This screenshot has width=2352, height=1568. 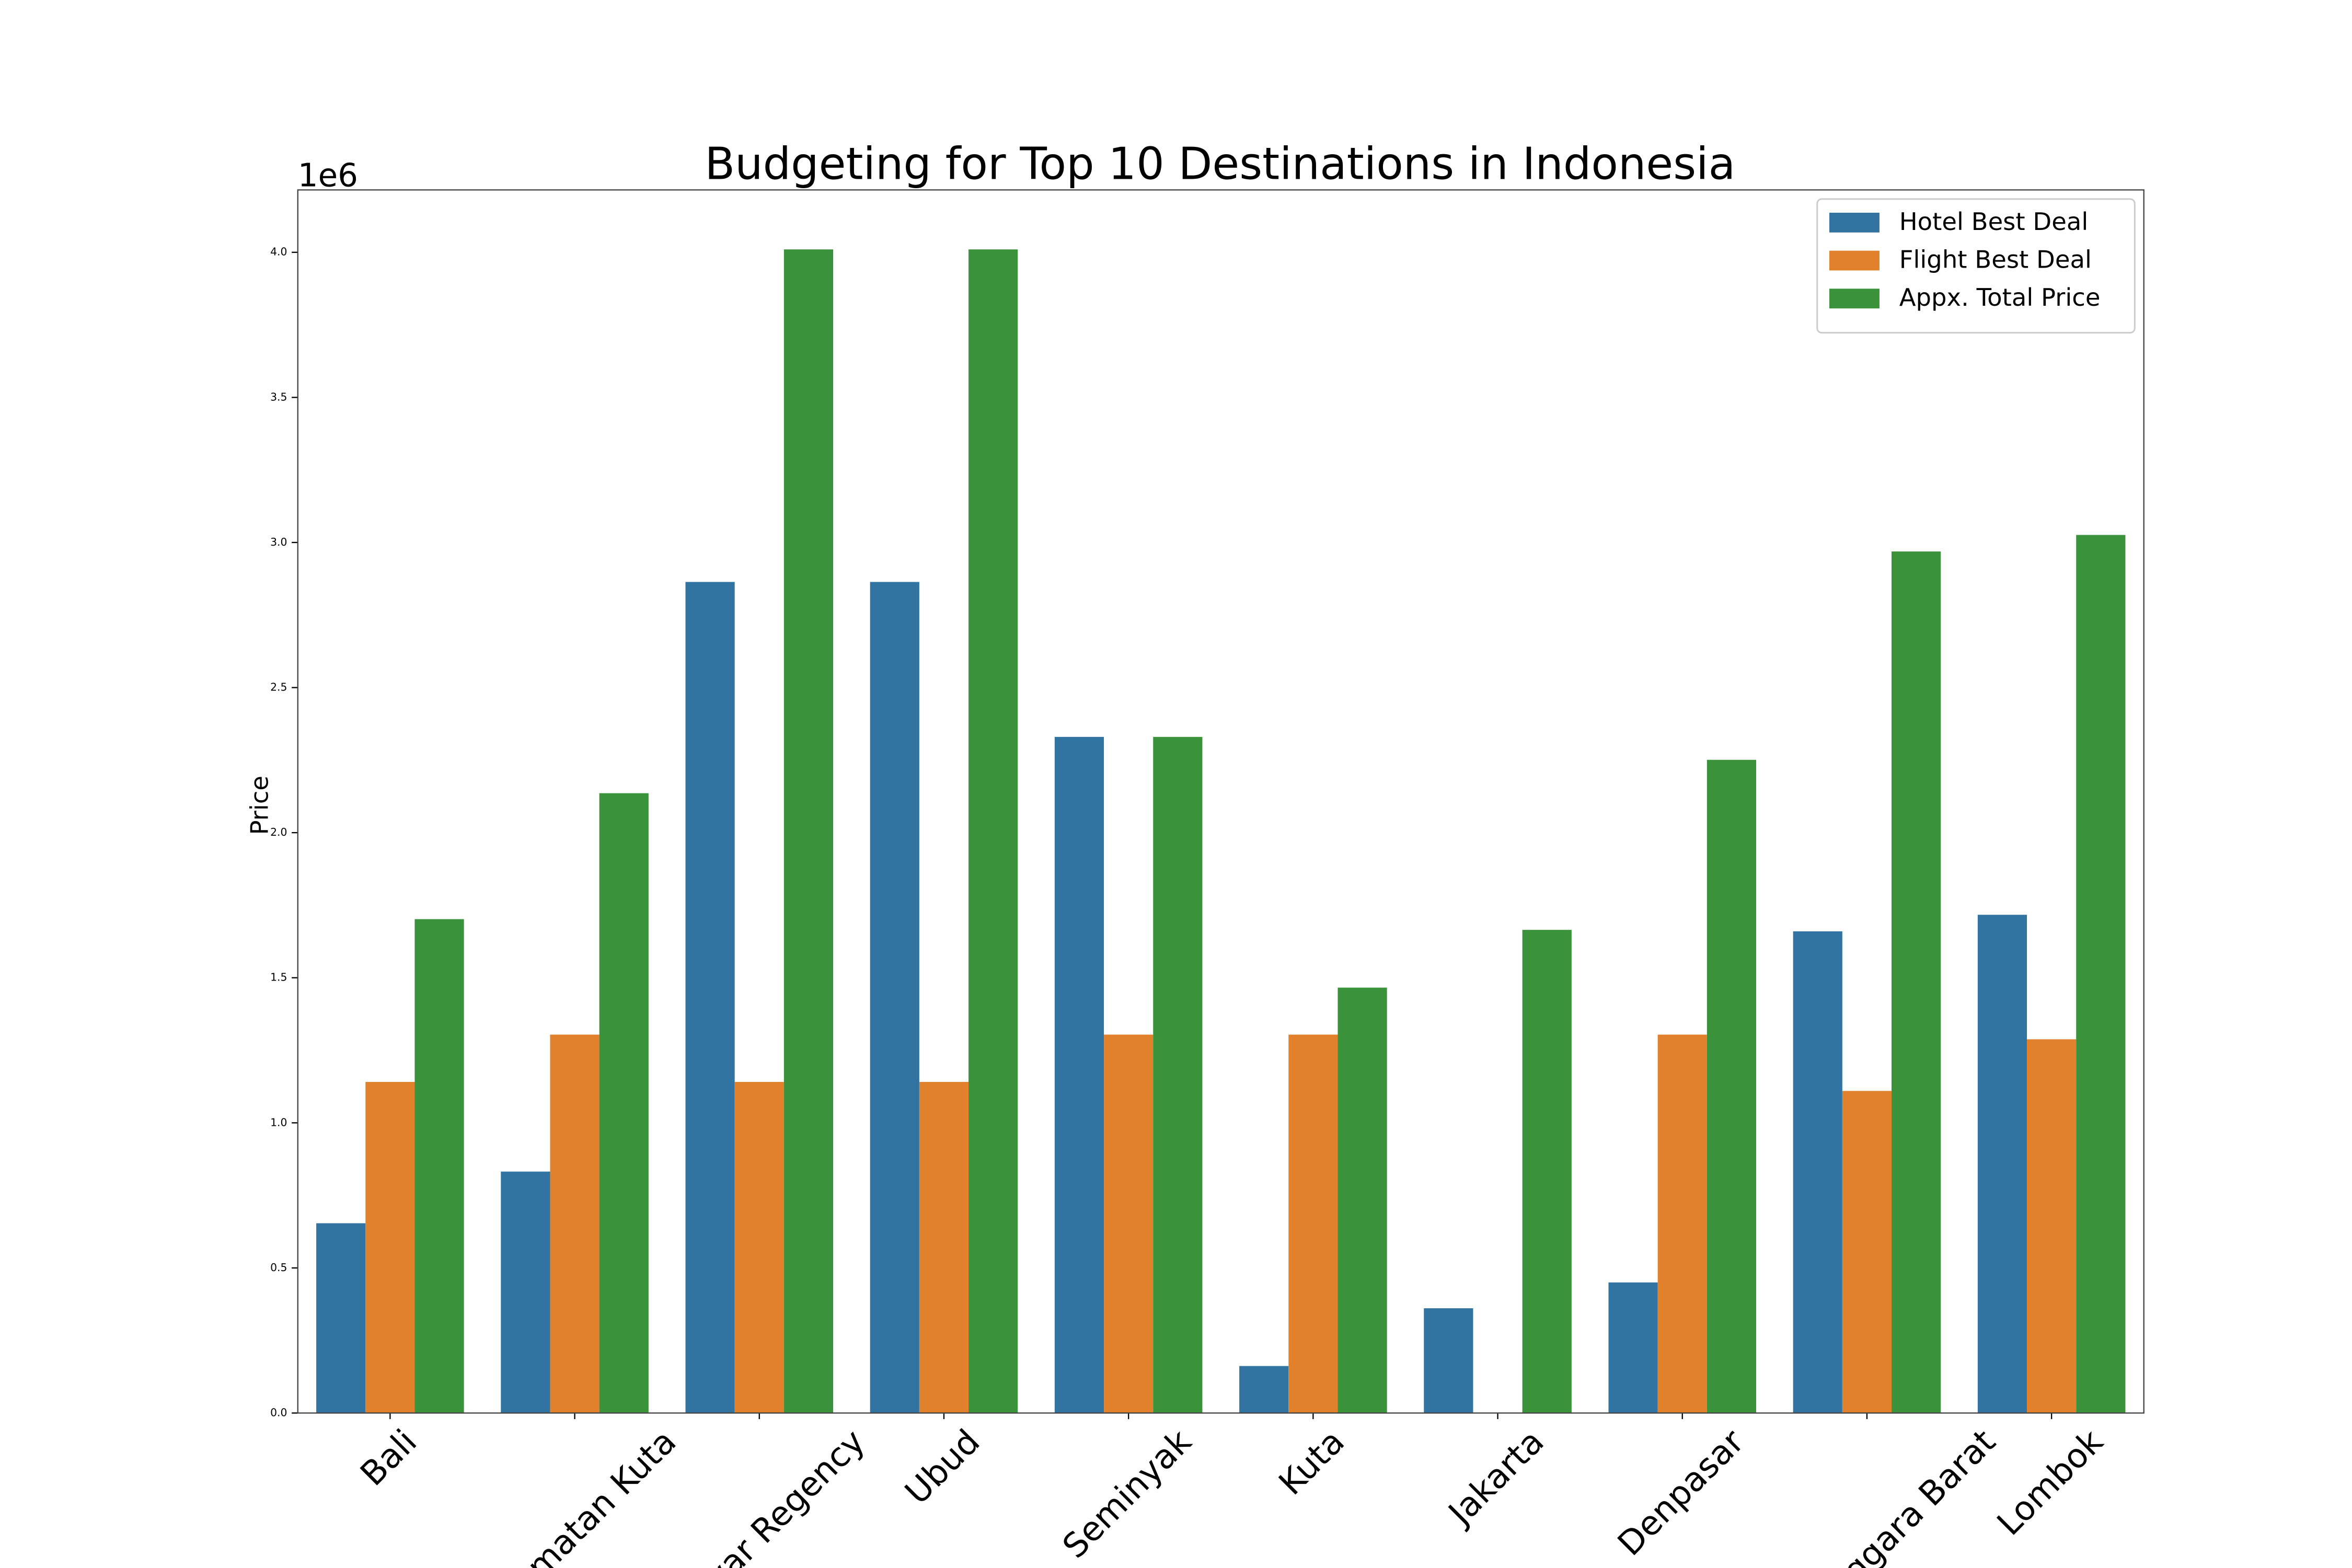 What do you see at coordinates (1995, 260) in the screenshot?
I see `legend-label: Flight Best Deal` at bounding box center [1995, 260].